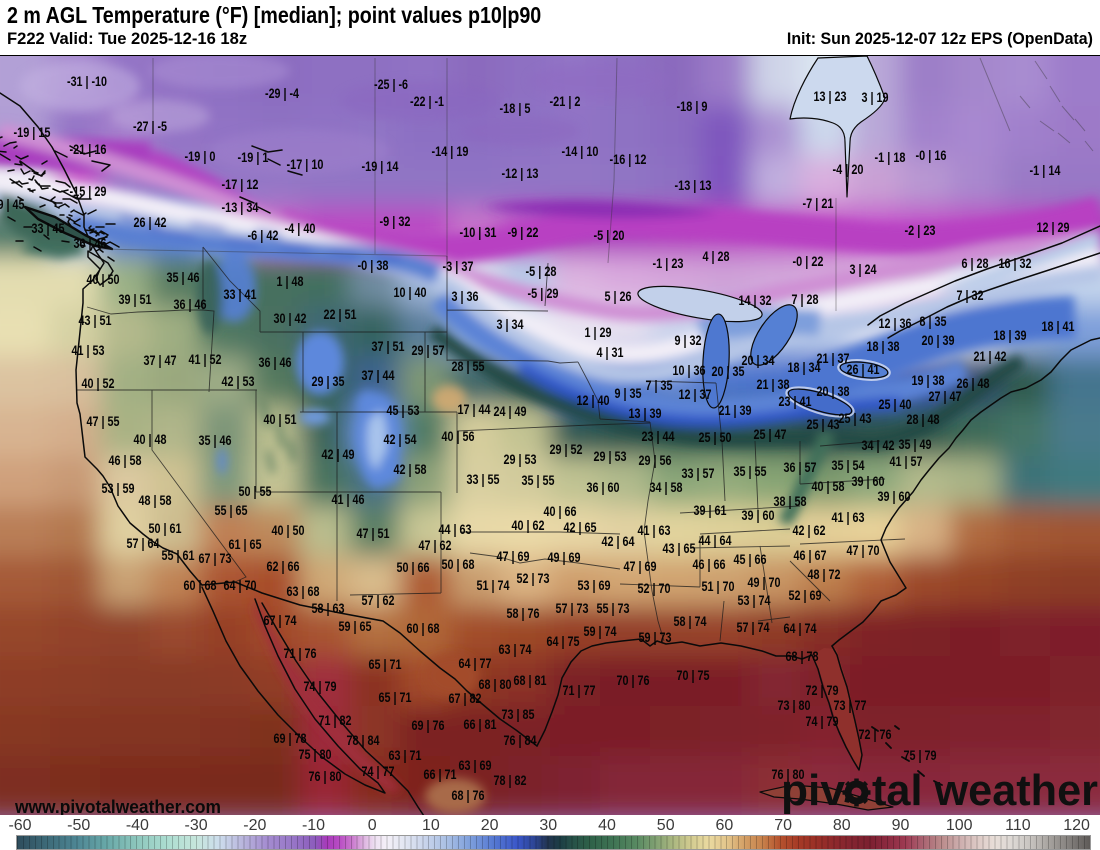 The height and width of the screenshot is (850, 1100). What do you see at coordinates (32, 132) in the screenshot?
I see `svg-text: -19 | 15` at bounding box center [32, 132].